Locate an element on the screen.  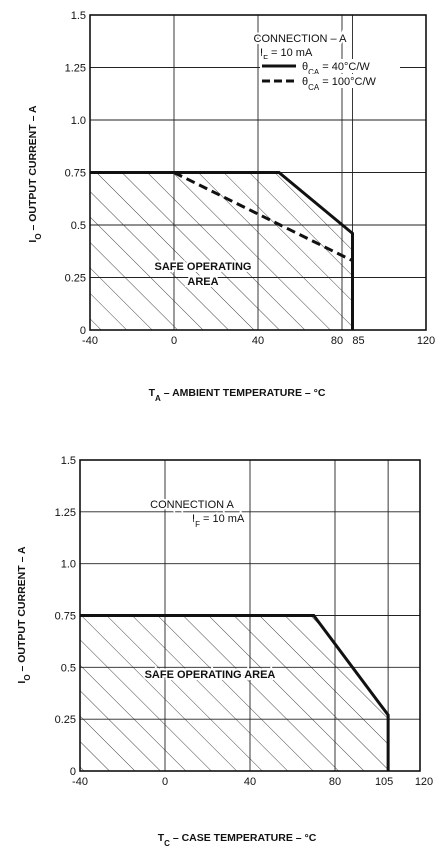
series-line-dashed is located at coordinates (222, 250).